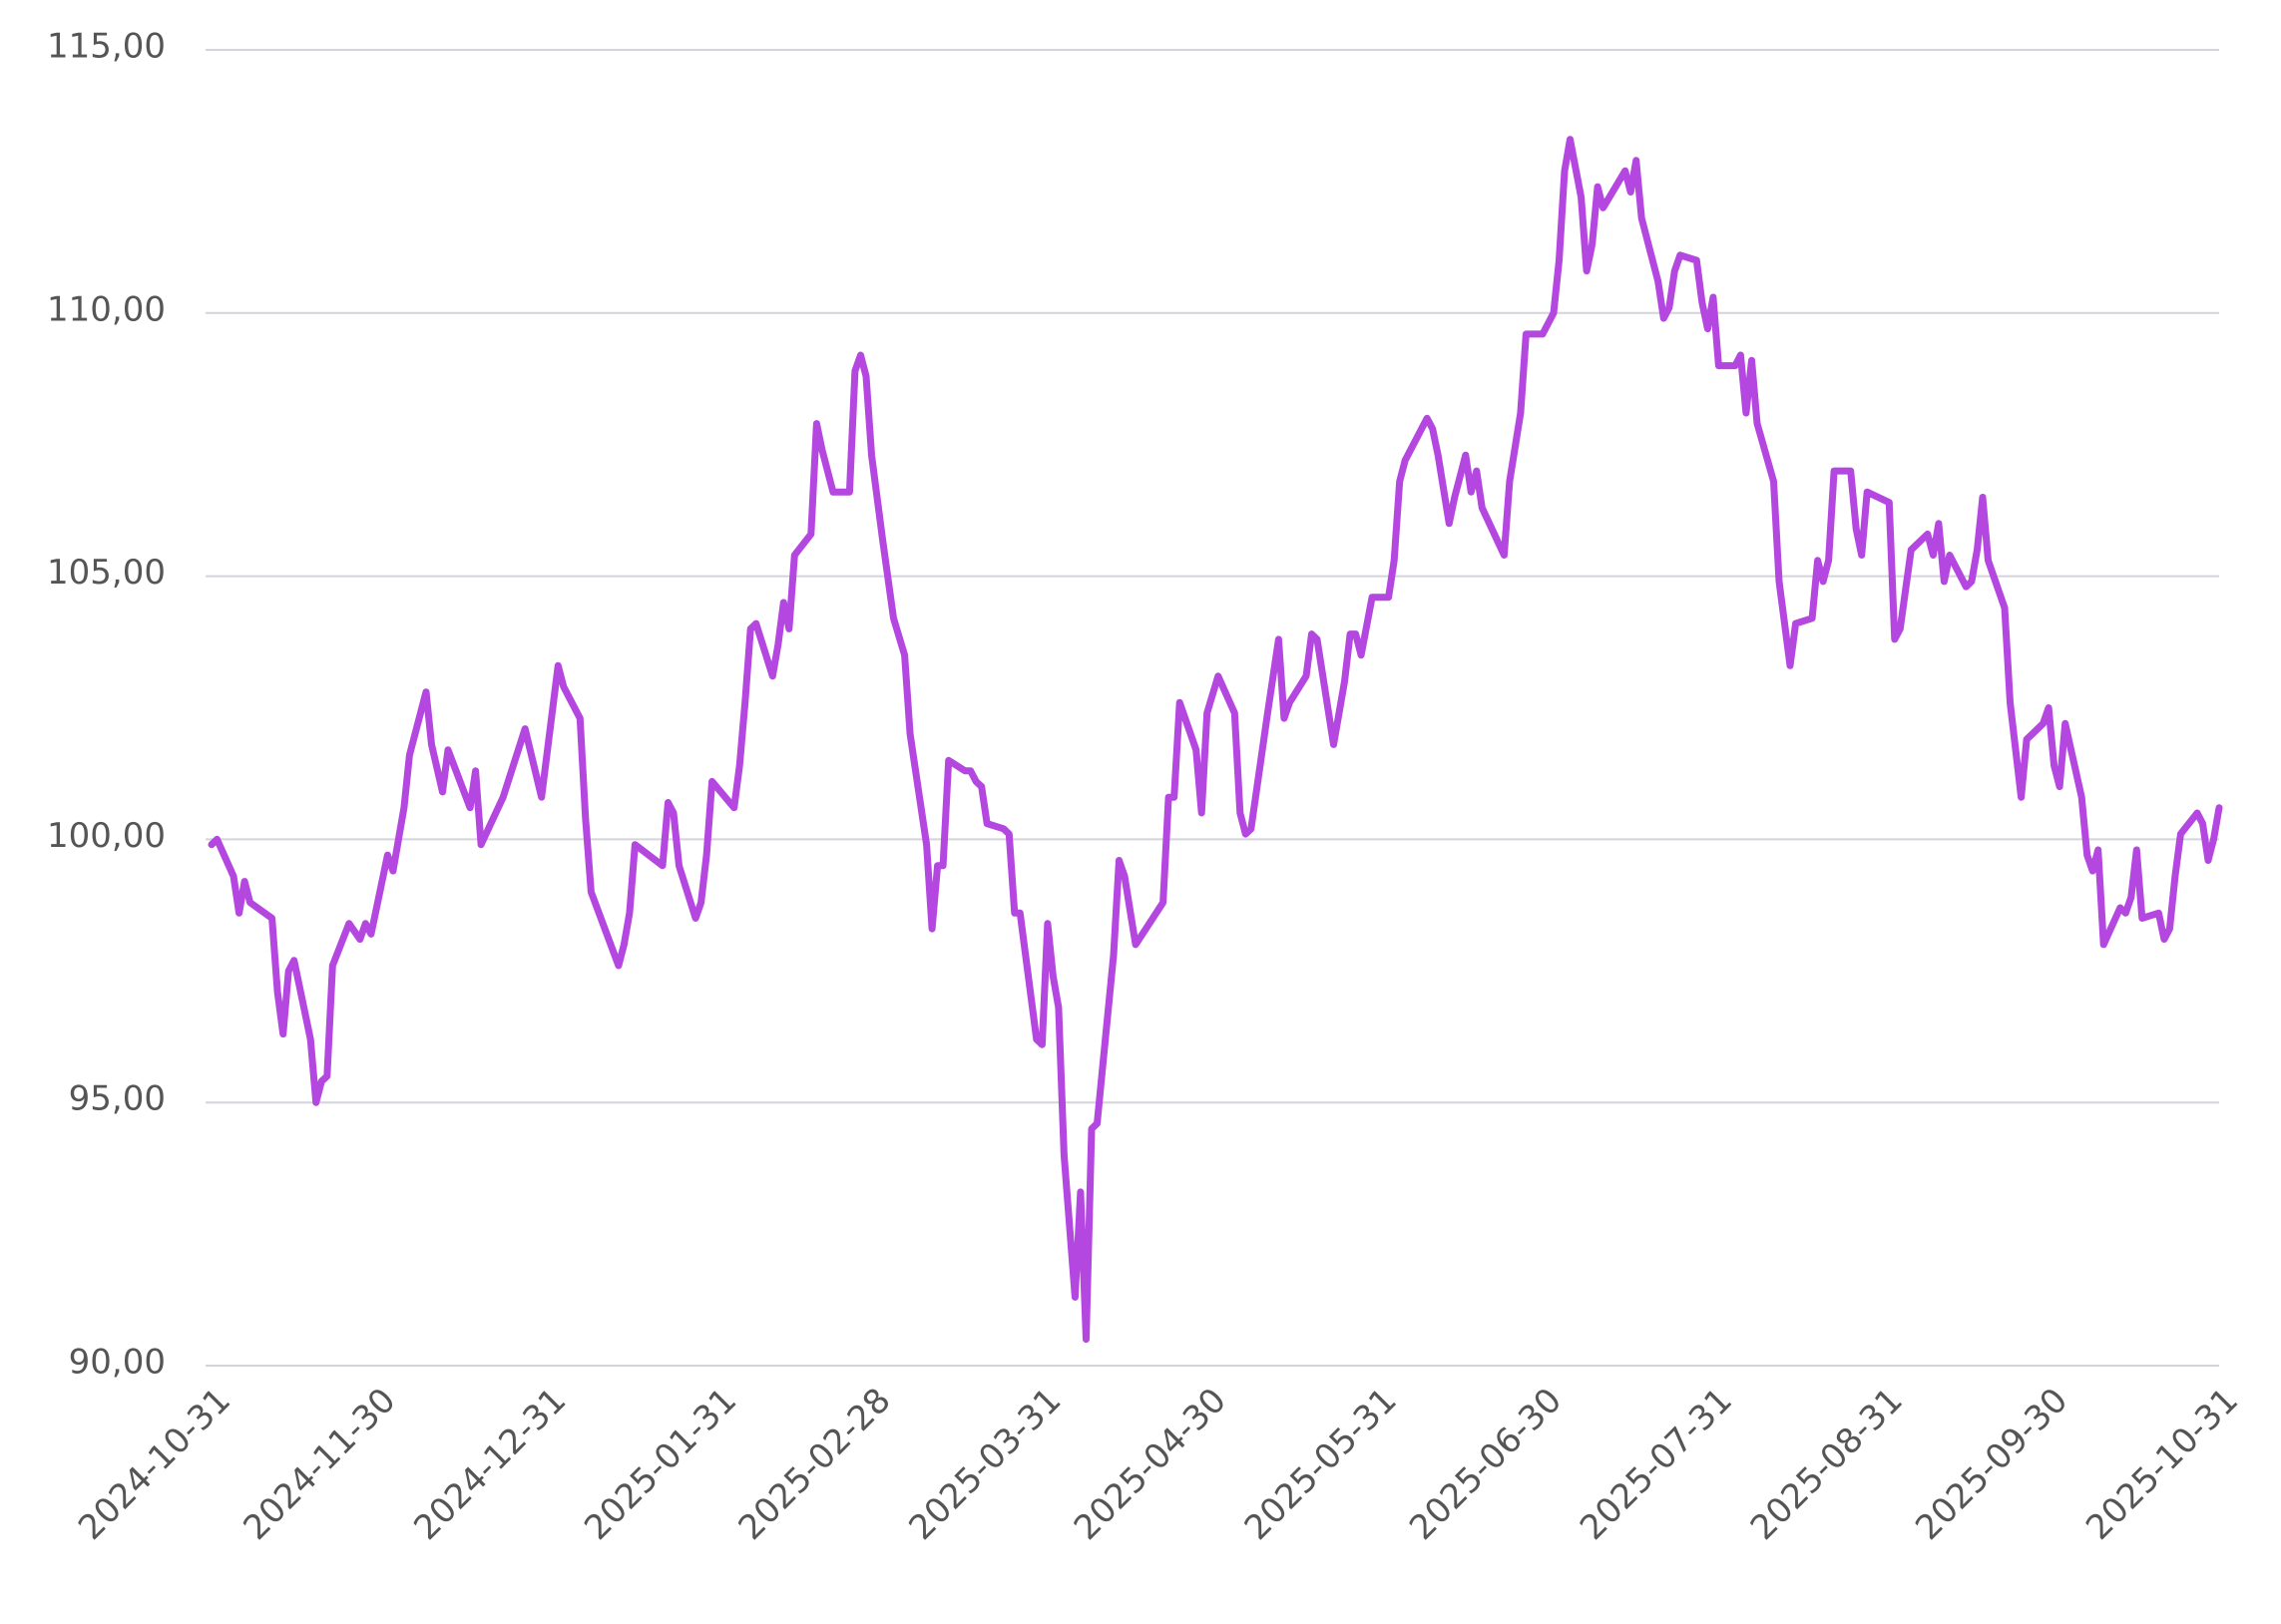 The image size is (2281, 1624). I want to click on x-tick-label: 2025-08-31, so click(1827, 1464).